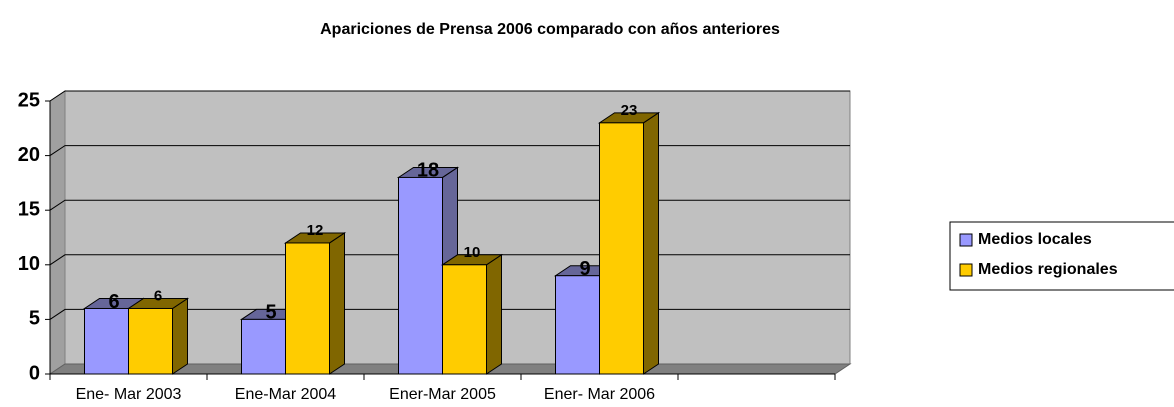 The height and width of the screenshot is (407, 1174). What do you see at coordinates (285, 394) in the screenshot?
I see `x-tick-label: Ene-Mar 2004` at bounding box center [285, 394].